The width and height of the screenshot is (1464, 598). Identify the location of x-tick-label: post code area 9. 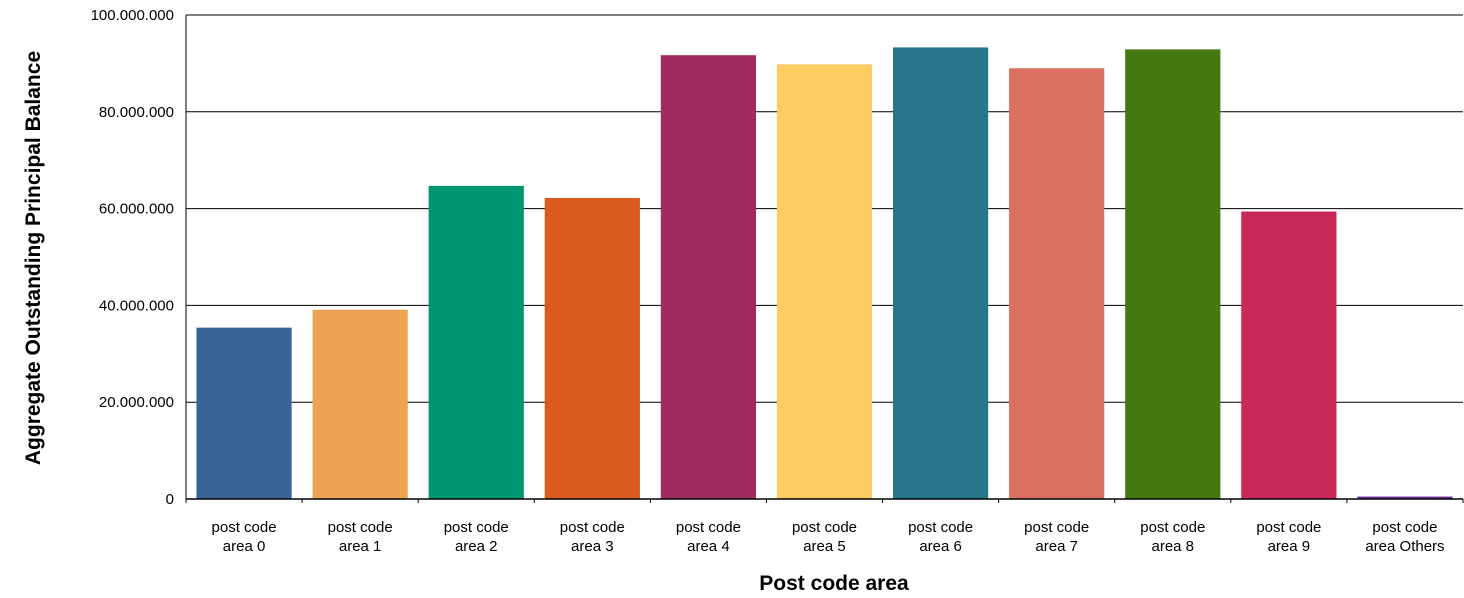
(1288, 537).